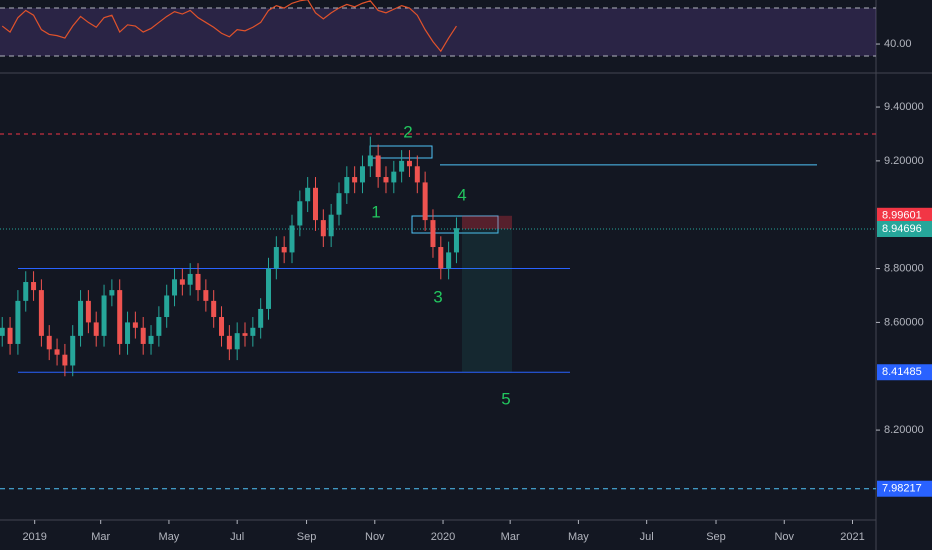  What do you see at coordinates (904, 161) in the screenshot?
I see `y-tick-label: 9.20000` at bounding box center [904, 161].